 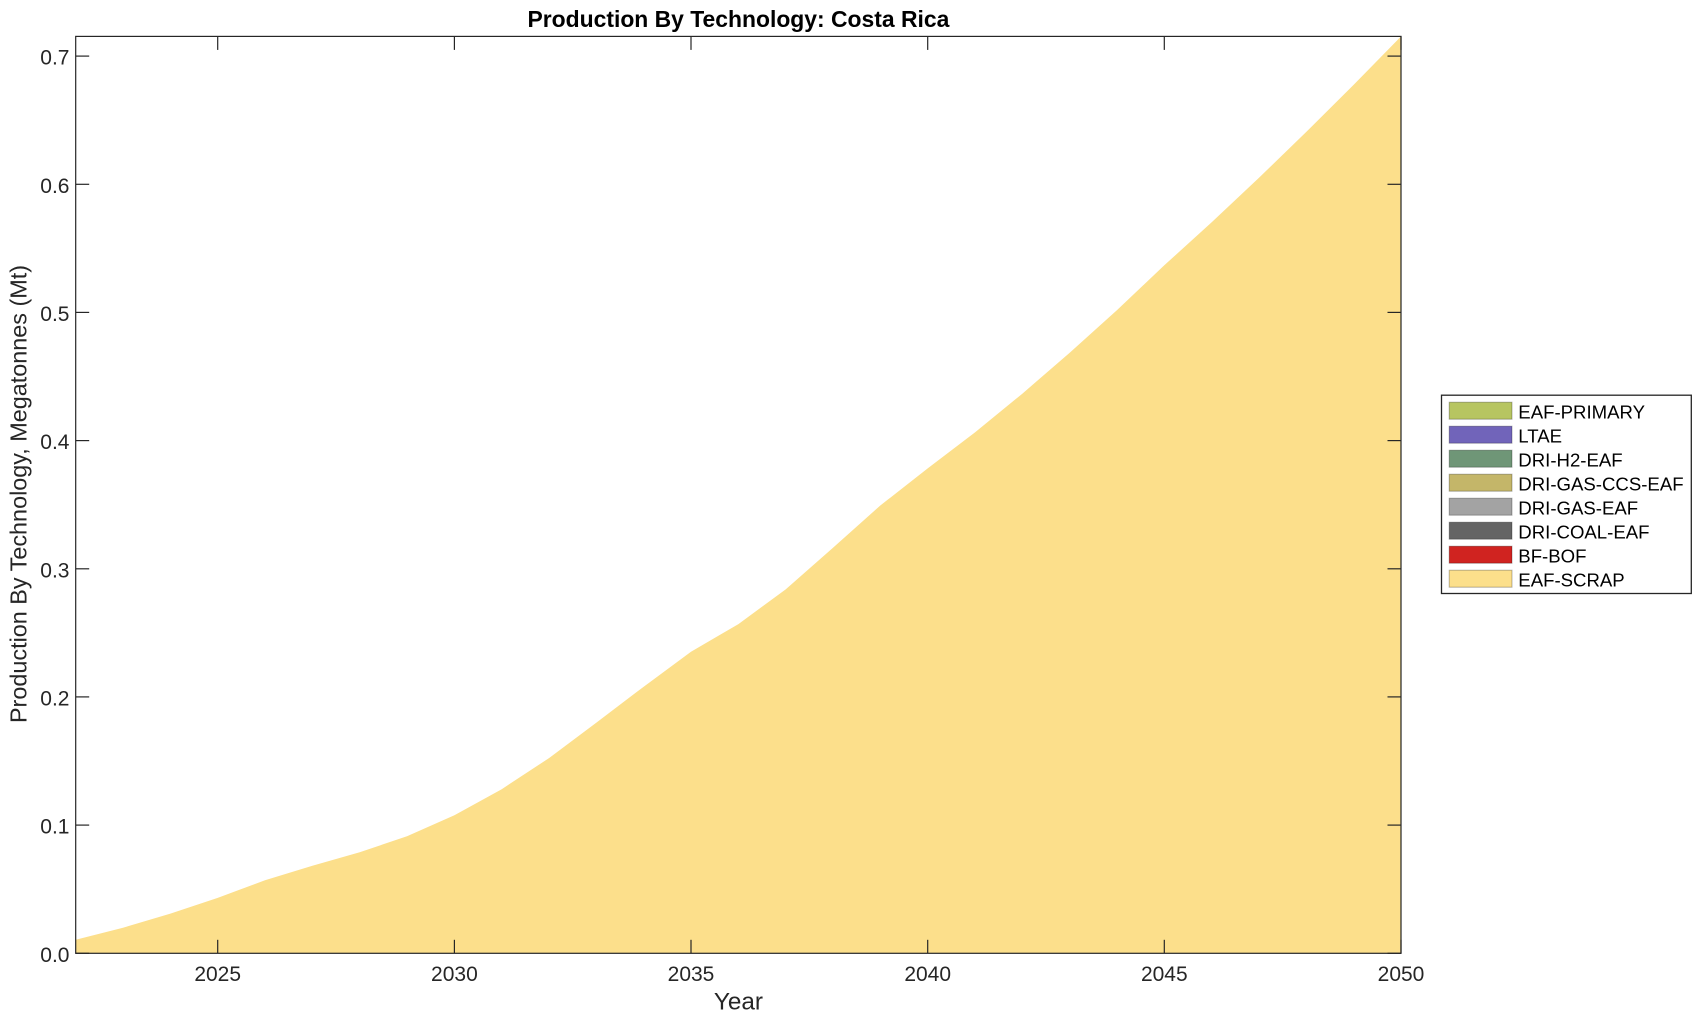 What do you see at coordinates (1164, 974) in the screenshot?
I see `svg-text: 2045` at bounding box center [1164, 974].